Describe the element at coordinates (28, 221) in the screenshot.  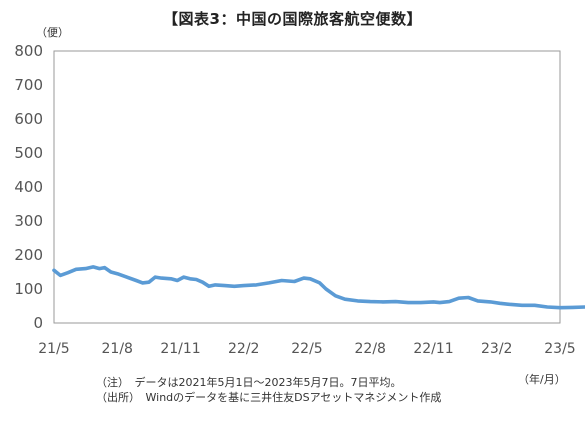
I see `y-tick-label: 300` at that location.